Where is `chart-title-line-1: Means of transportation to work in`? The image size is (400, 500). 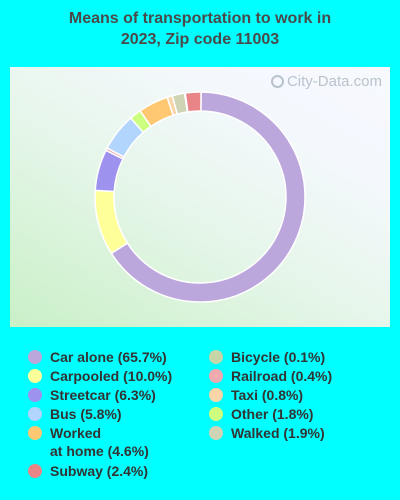 chart-title-line-1: Means of transportation to work in is located at coordinates (200, 18).